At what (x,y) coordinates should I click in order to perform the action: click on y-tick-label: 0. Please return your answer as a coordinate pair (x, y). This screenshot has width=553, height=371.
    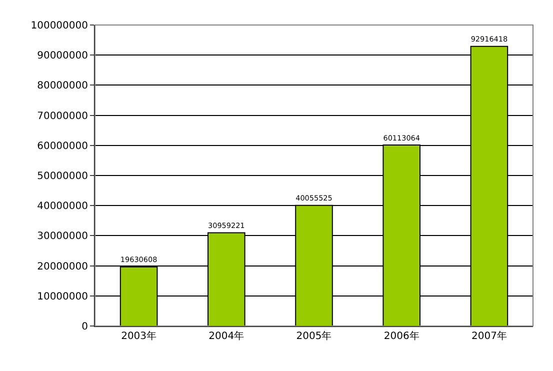
    Looking at the image, I should click on (85, 327).